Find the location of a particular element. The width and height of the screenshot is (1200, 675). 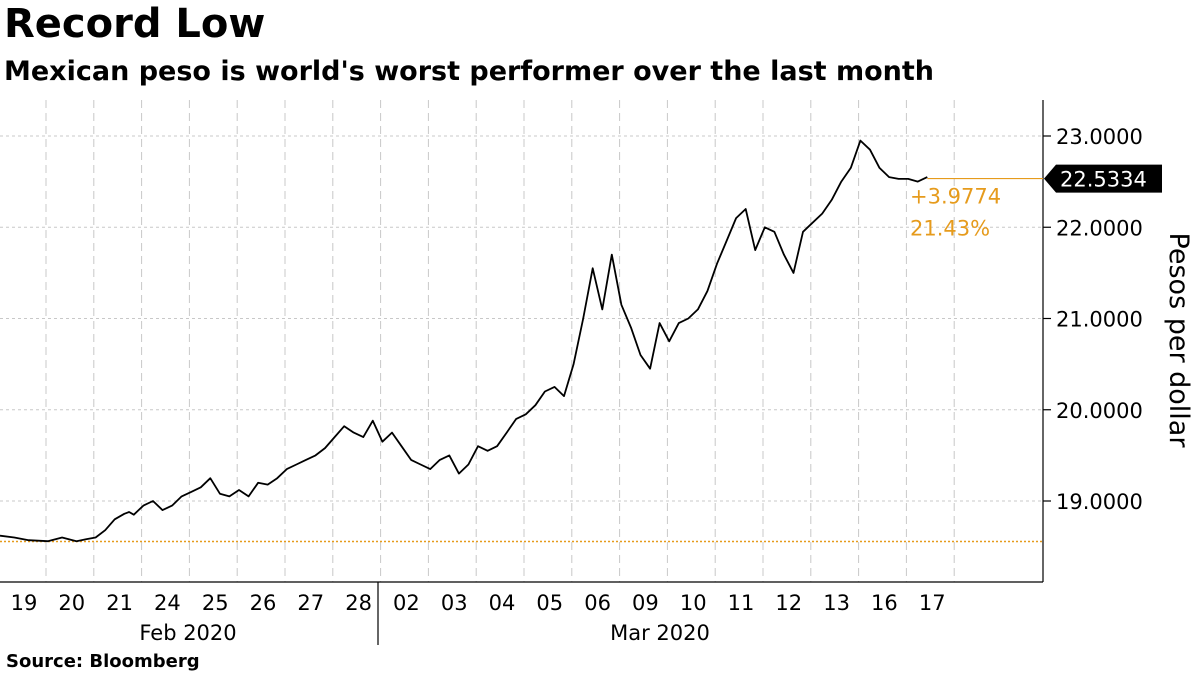

x-tick-label: 10 is located at coordinates (693, 603).